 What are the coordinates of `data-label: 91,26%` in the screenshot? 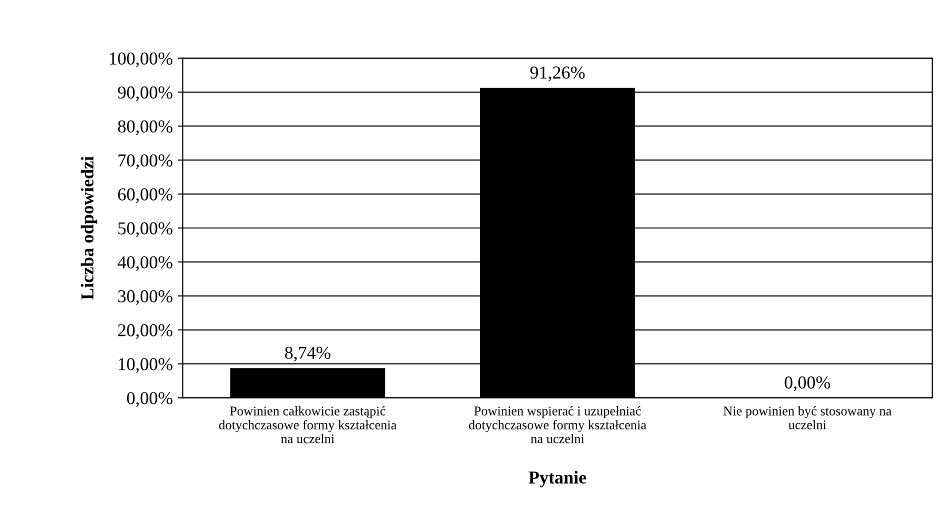 It's located at (557, 74).